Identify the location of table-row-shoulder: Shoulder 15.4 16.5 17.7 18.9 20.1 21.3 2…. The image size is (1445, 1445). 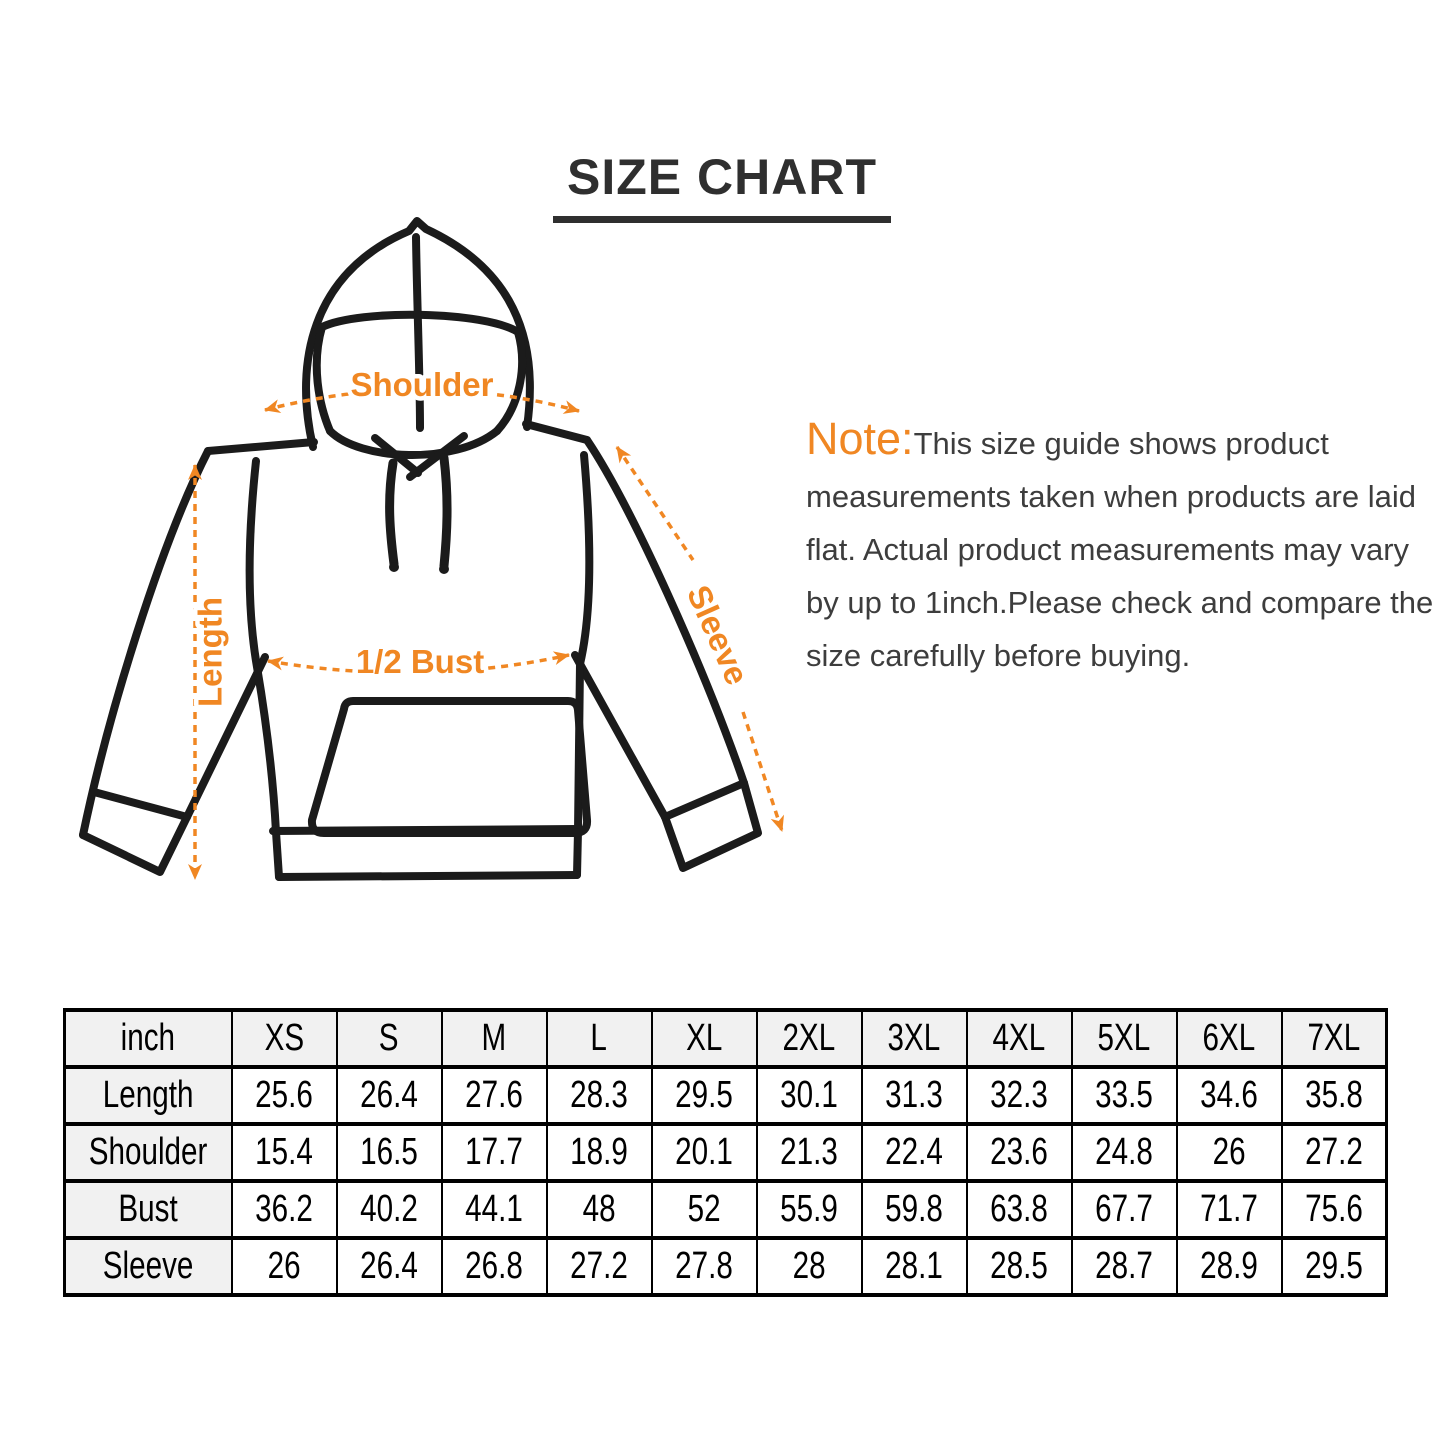
(725, 1152).